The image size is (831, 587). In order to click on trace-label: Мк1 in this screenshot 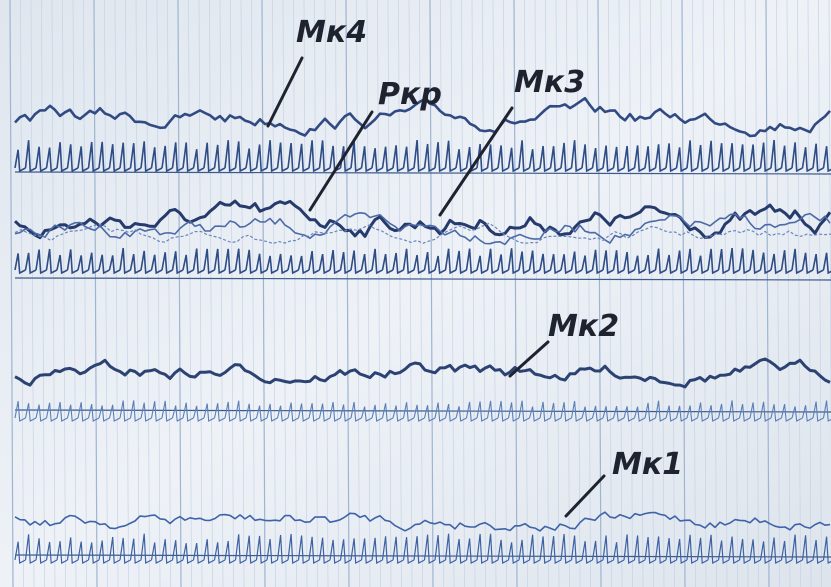, I will do `click(647, 464)`.